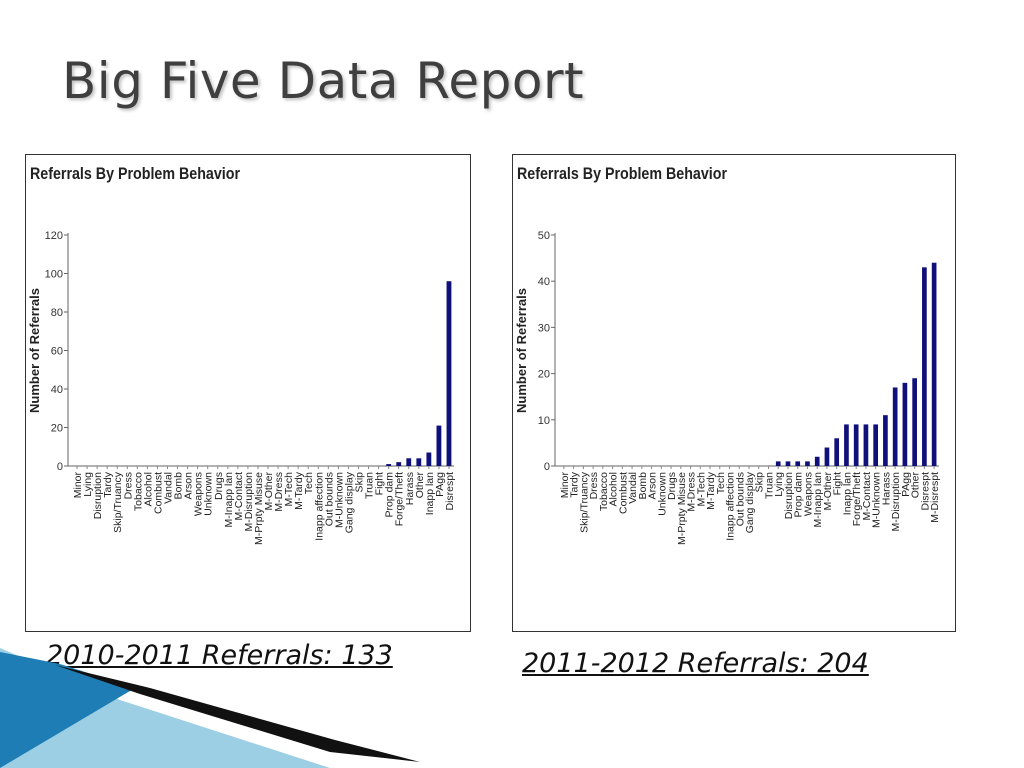 The height and width of the screenshot is (768, 1024). What do you see at coordinates (837, 452) in the screenshot?
I see `bar-fight` at bounding box center [837, 452].